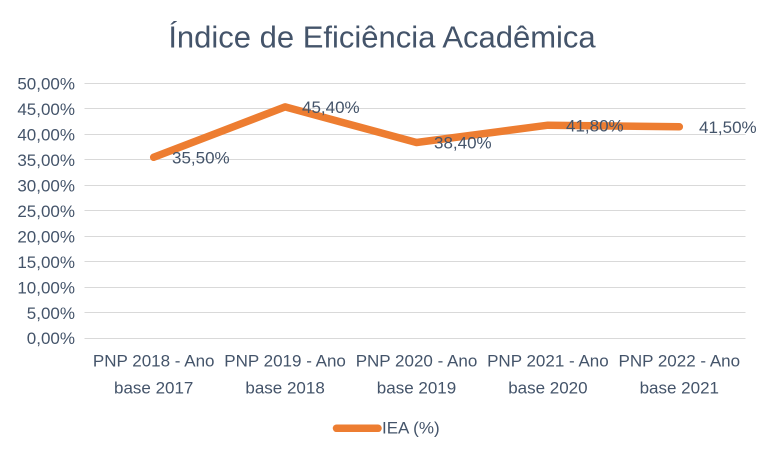 Image resolution: width=768 pixels, height=460 pixels. I want to click on svg-text: PNP 2018 - Ano, so click(154, 361).